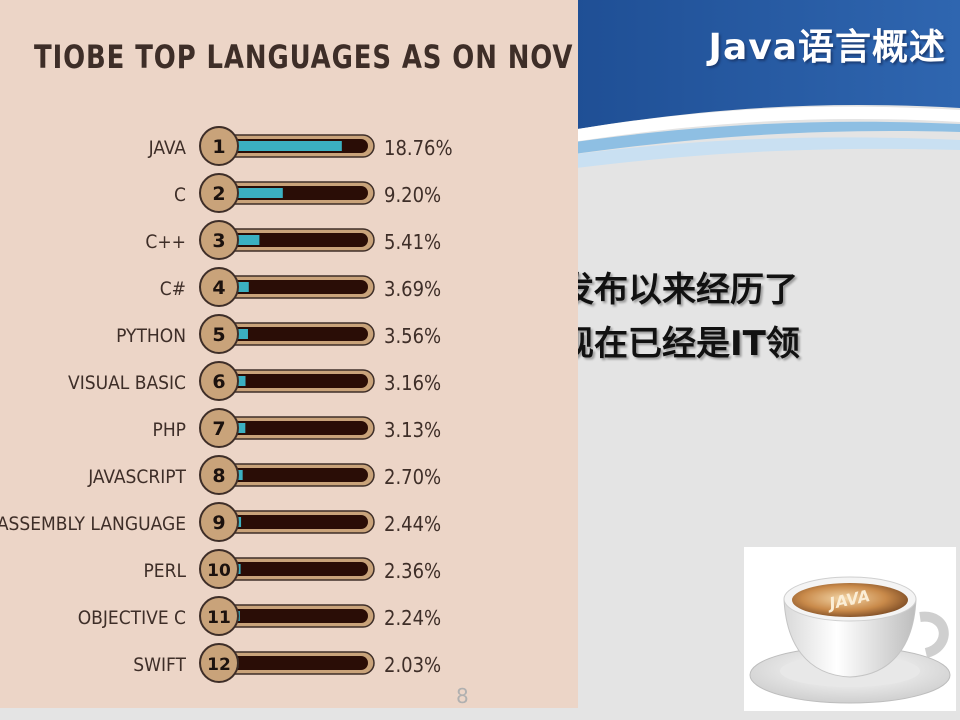 This screenshot has height=720, width=960. I want to click on rank-number: 4, so click(218, 288).